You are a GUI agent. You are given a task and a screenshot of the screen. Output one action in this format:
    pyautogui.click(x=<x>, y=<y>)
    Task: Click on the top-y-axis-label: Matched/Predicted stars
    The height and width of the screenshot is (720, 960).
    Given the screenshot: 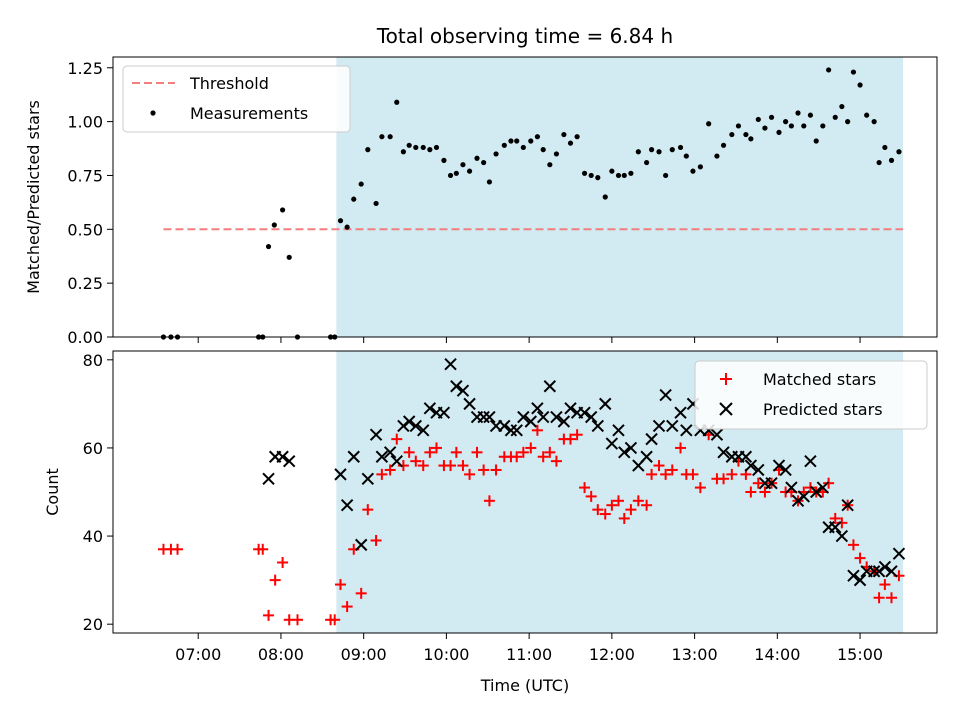 What is the action you would take?
    pyautogui.click(x=33, y=197)
    